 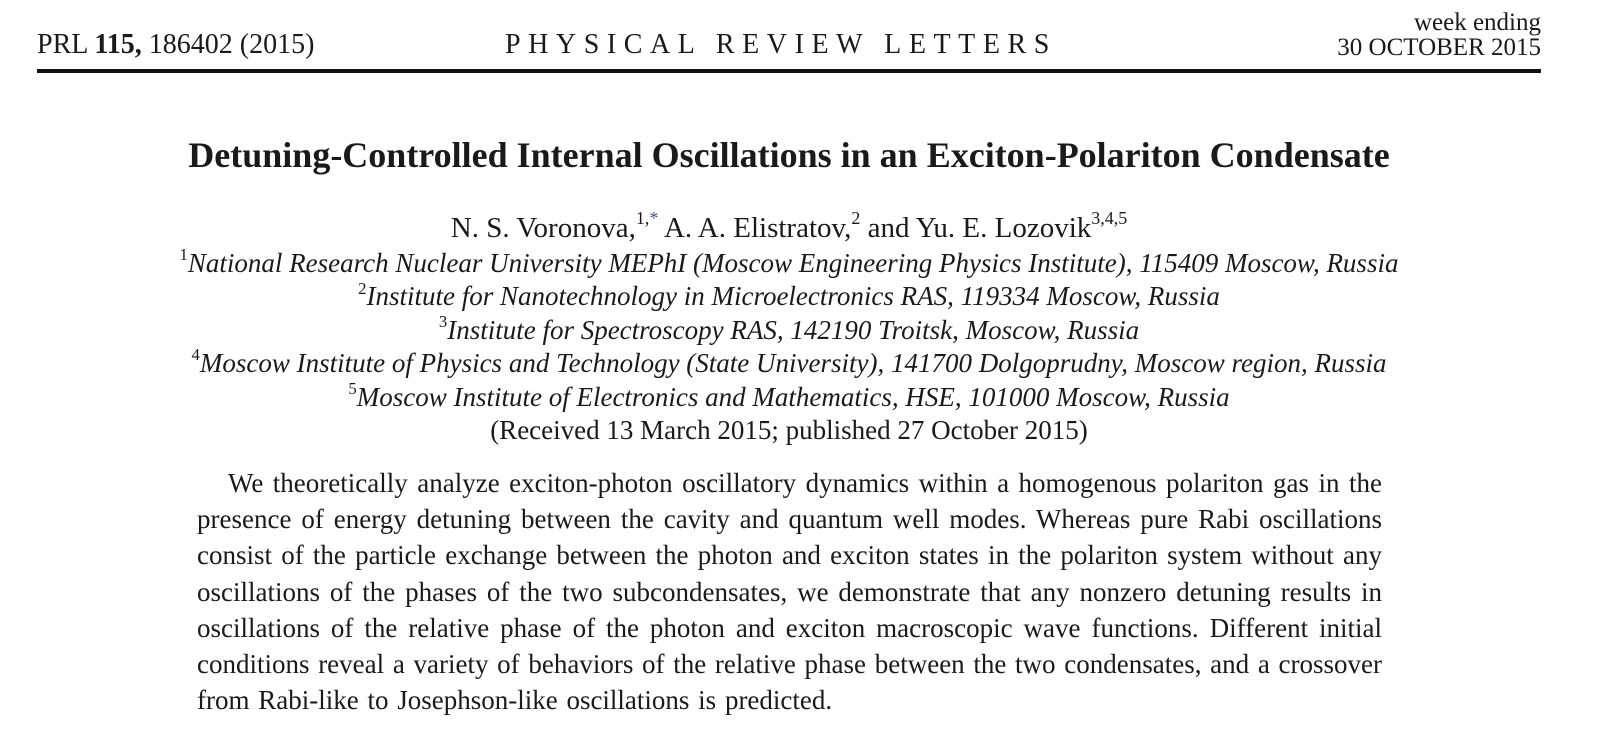 I want to click on author-sup: 1,*, so click(x=647, y=218).